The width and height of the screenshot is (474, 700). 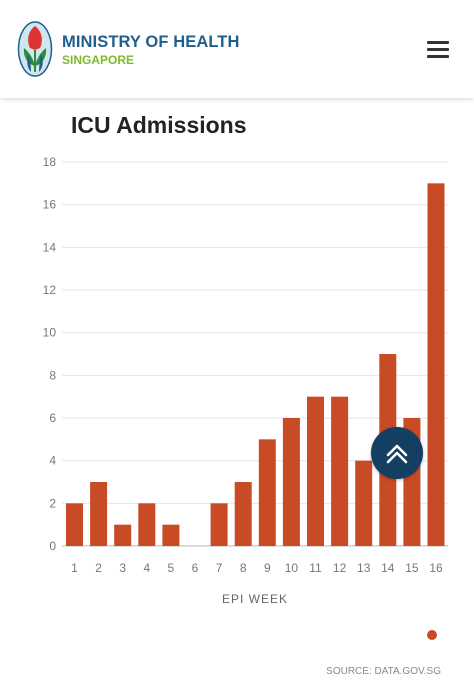 I want to click on chevron-double-up-icon, so click(x=397, y=454).